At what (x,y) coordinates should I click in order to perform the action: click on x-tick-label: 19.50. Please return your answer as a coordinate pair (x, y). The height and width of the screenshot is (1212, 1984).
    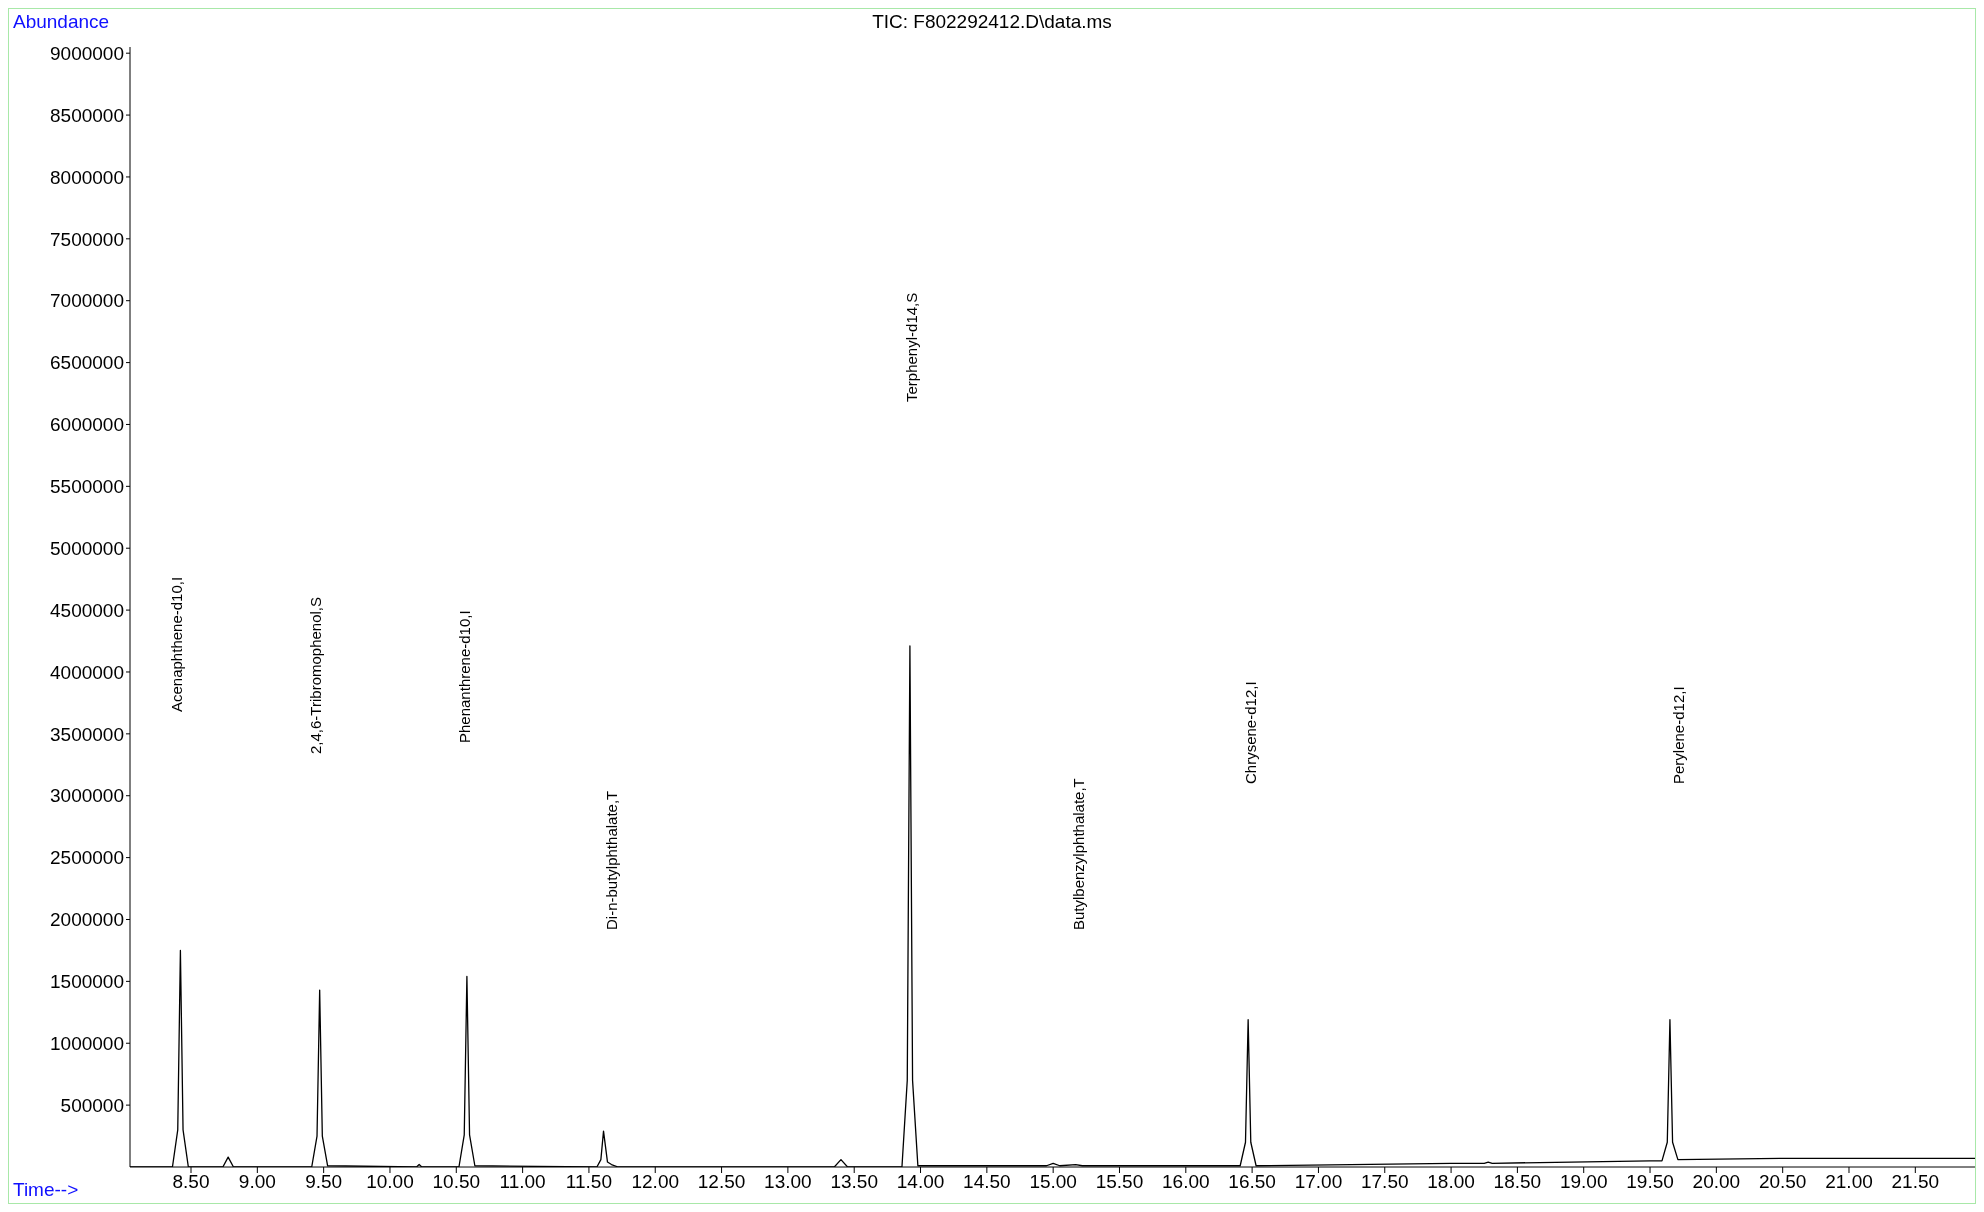
    Looking at the image, I should click on (1650, 1182).